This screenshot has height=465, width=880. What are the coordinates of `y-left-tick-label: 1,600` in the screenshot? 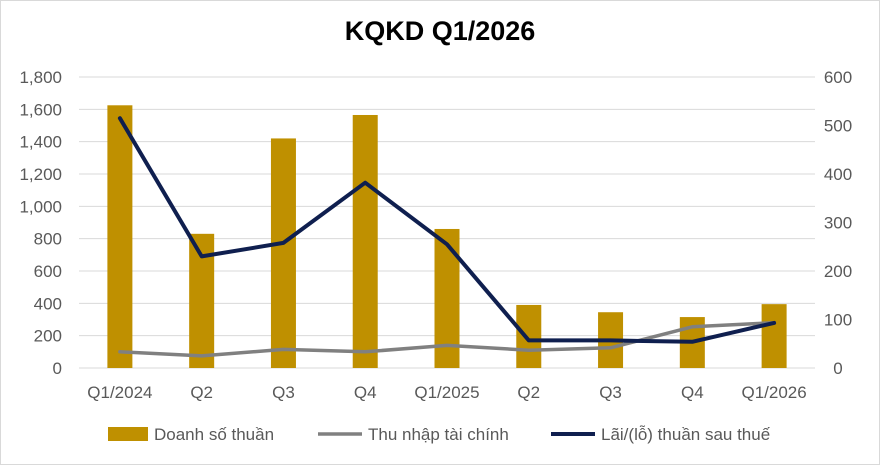 It's located at (40, 109).